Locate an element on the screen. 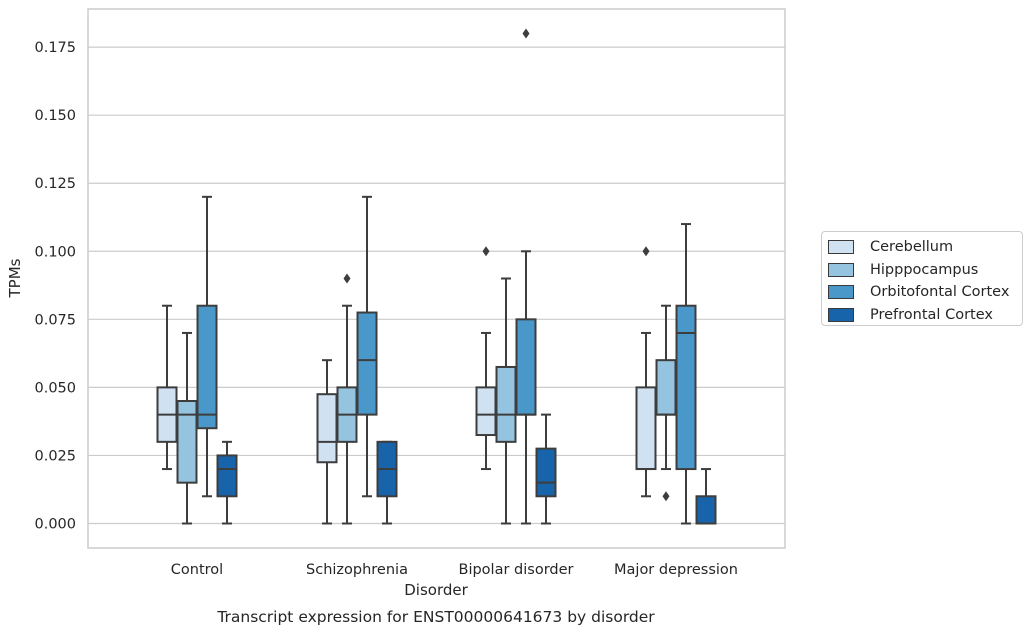  legend-item: Hipppocampus is located at coordinates (925, 270).